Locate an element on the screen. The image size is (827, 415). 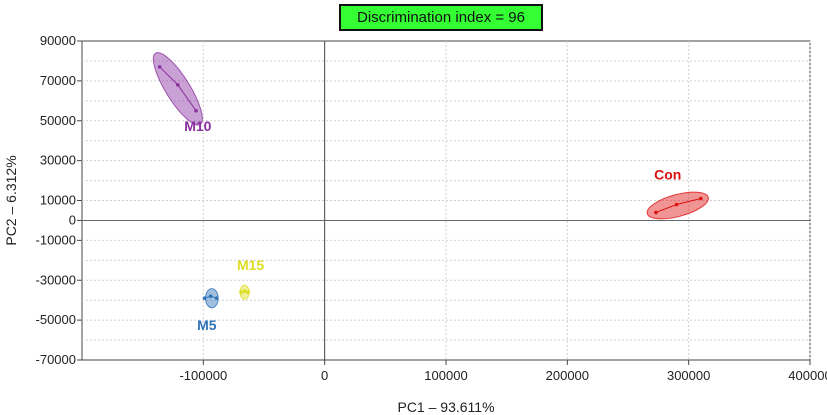
x-tick-label: 200000 is located at coordinates (567, 375).